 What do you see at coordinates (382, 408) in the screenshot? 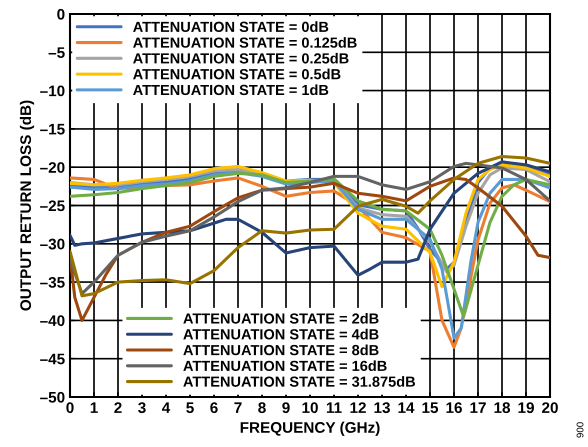
I see `x-tick-label: 13` at bounding box center [382, 408].